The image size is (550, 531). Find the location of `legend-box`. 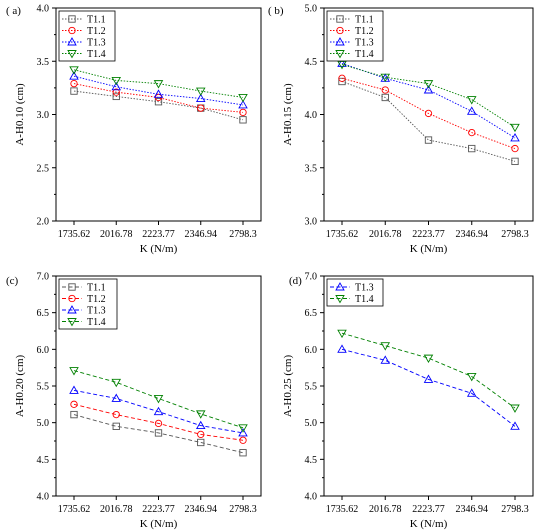

legend-box is located at coordinates (355, 36).